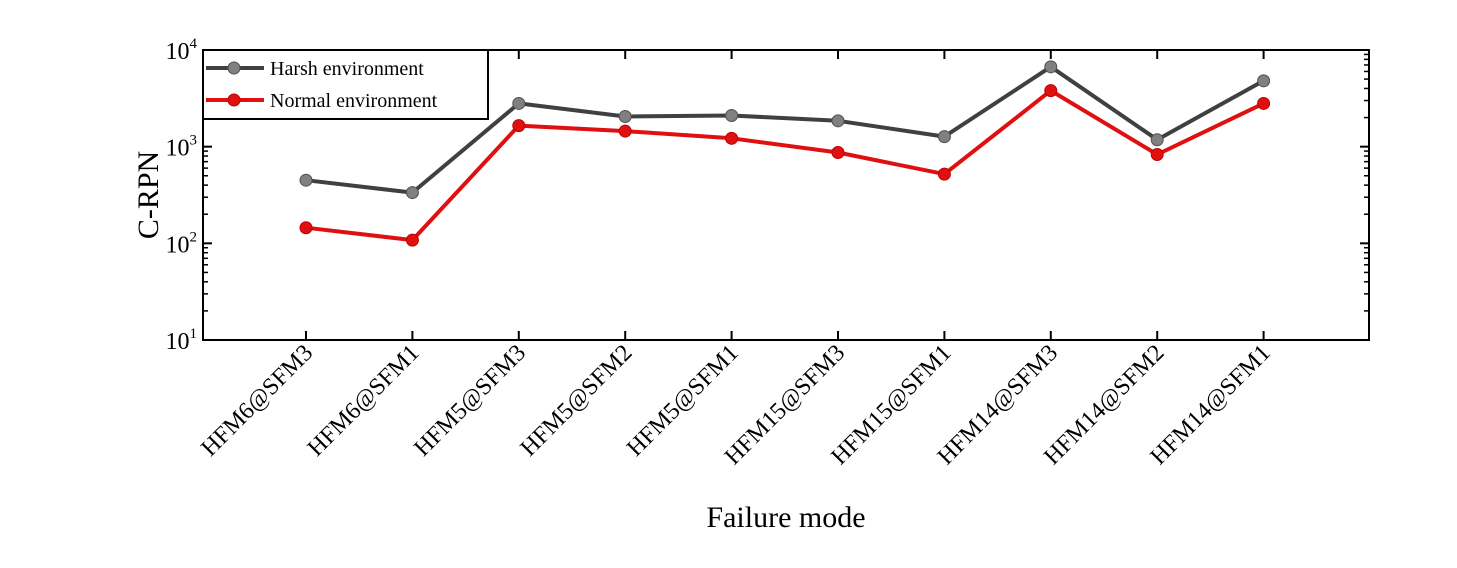 The height and width of the screenshot is (568, 1457). What do you see at coordinates (785, 517) in the screenshot?
I see `x-axis-title: Failure mode` at bounding box center [785, 517].